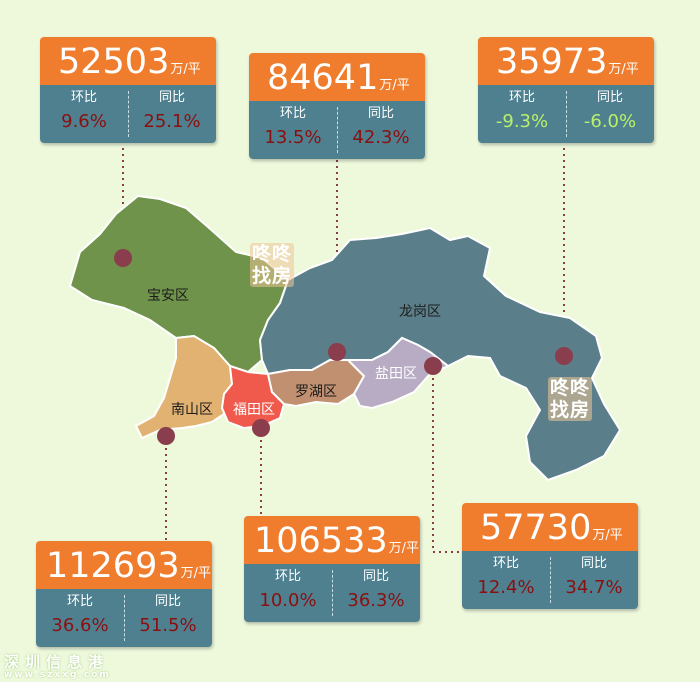 Image resolution: width=700 pixels, height=682 pixels. What do you see at coordinates (449, 459) in the screenshot?
I see `leader-line-yantian` at bounding box center [449, 459].